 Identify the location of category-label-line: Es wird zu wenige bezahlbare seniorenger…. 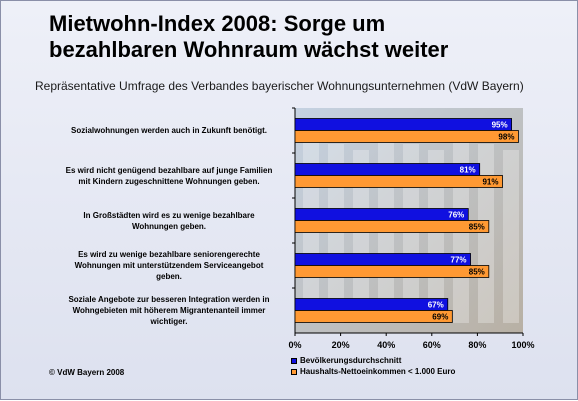
(169, 254).